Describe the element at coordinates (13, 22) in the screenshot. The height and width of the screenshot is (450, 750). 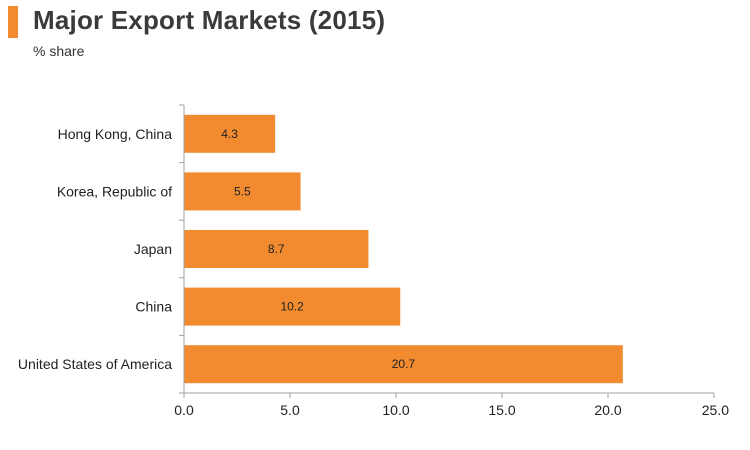
I see `title-accent-bar` at that location.